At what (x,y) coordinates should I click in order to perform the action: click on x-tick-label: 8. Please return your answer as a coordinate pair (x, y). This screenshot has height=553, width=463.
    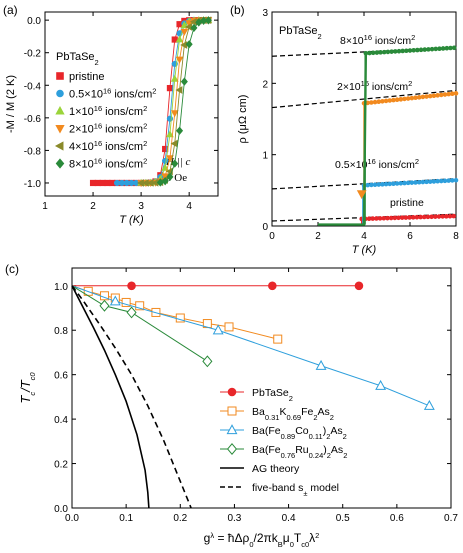
    Looking at the image, I should click on (456, 236).